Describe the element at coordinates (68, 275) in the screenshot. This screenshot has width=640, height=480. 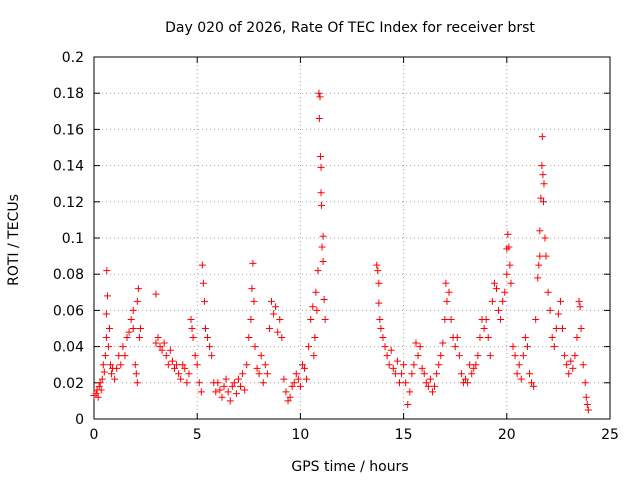
I see `y-tick-label: 0.08` at that location.